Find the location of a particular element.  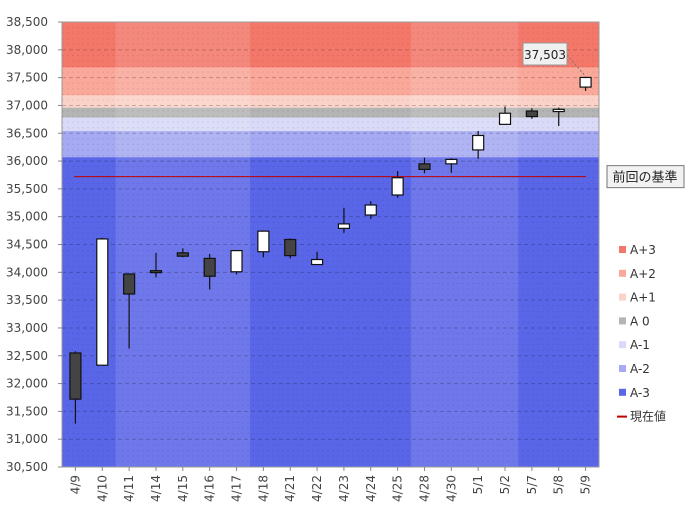

annotation-layer: 37,503 is located at coordinates (554, 59).